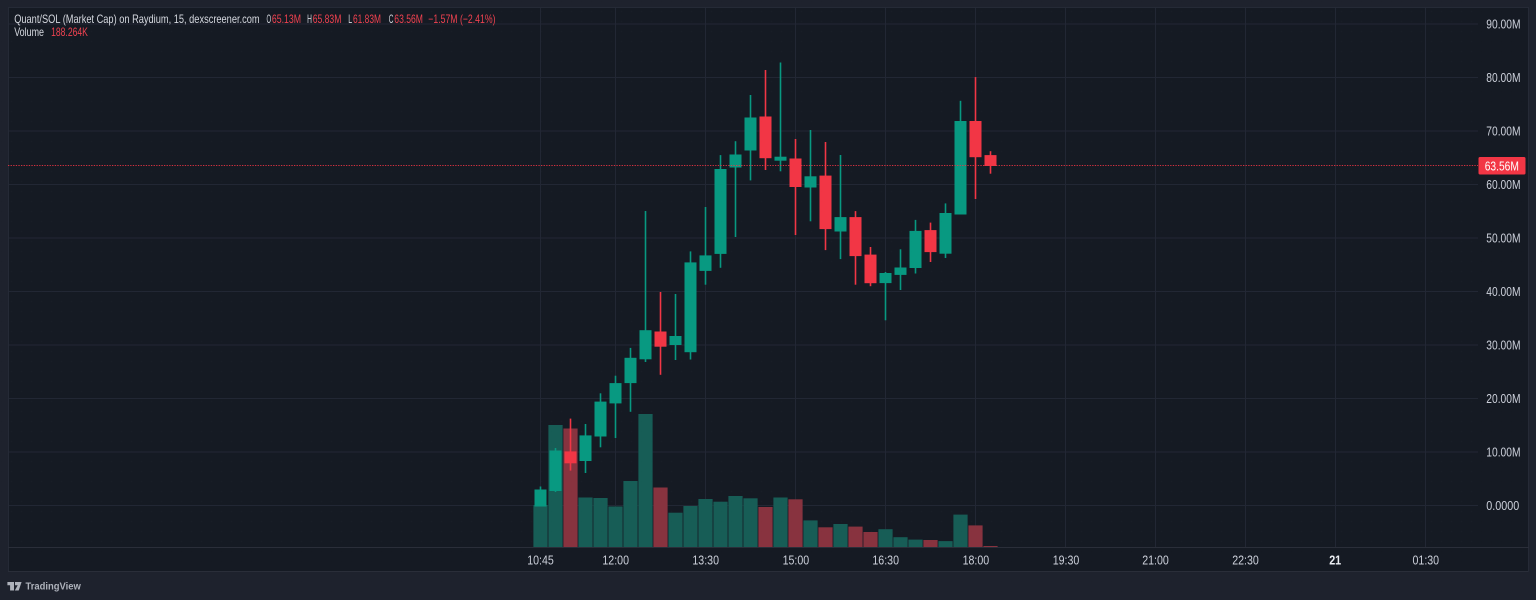 This screenshot has width=1536, height=600. I want to click on svg-text: 65.13M, so click(286, 19).